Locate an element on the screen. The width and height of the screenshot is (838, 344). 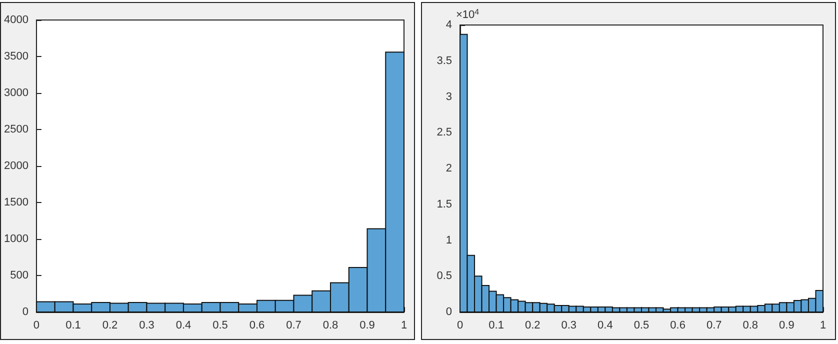
y-tick-label: 1000 is located at coordinates (16, 239).